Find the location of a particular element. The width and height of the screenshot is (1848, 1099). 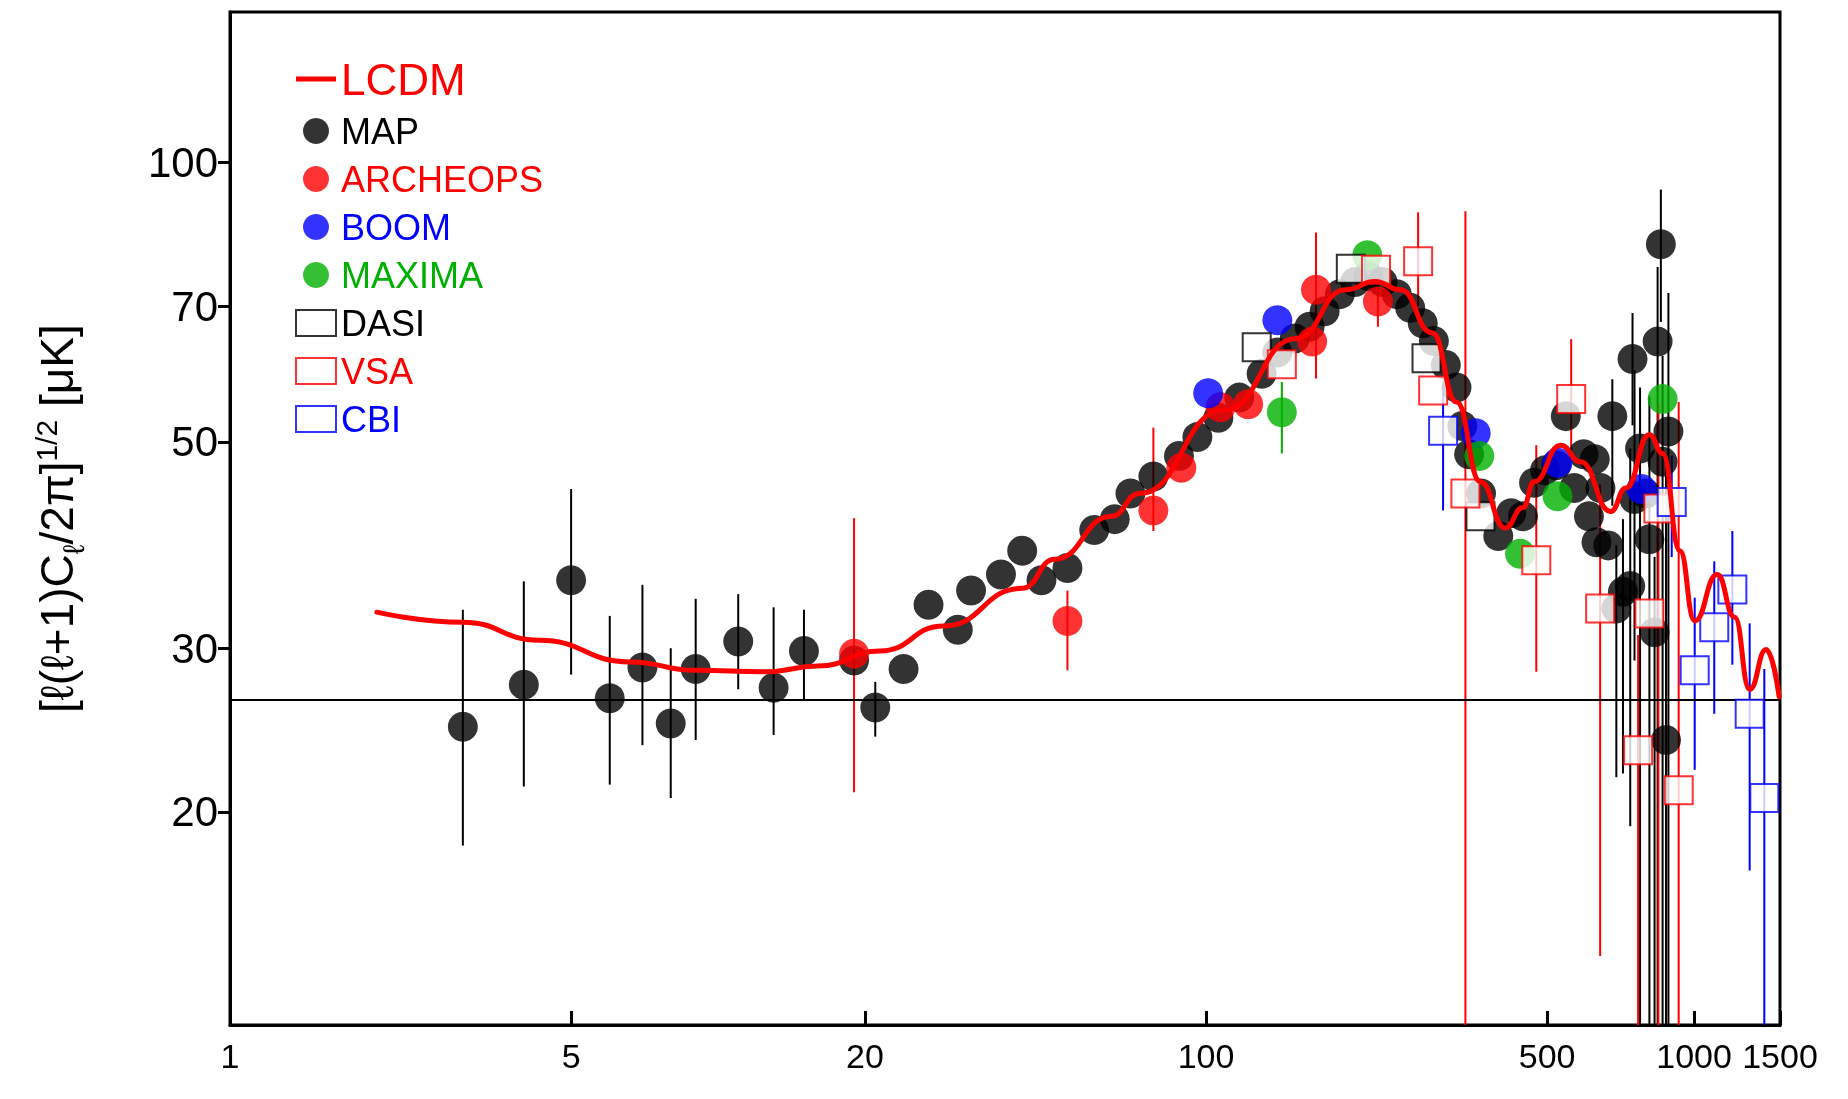

x-tick-label: 1500 is located at coordinates (1780, 1056).